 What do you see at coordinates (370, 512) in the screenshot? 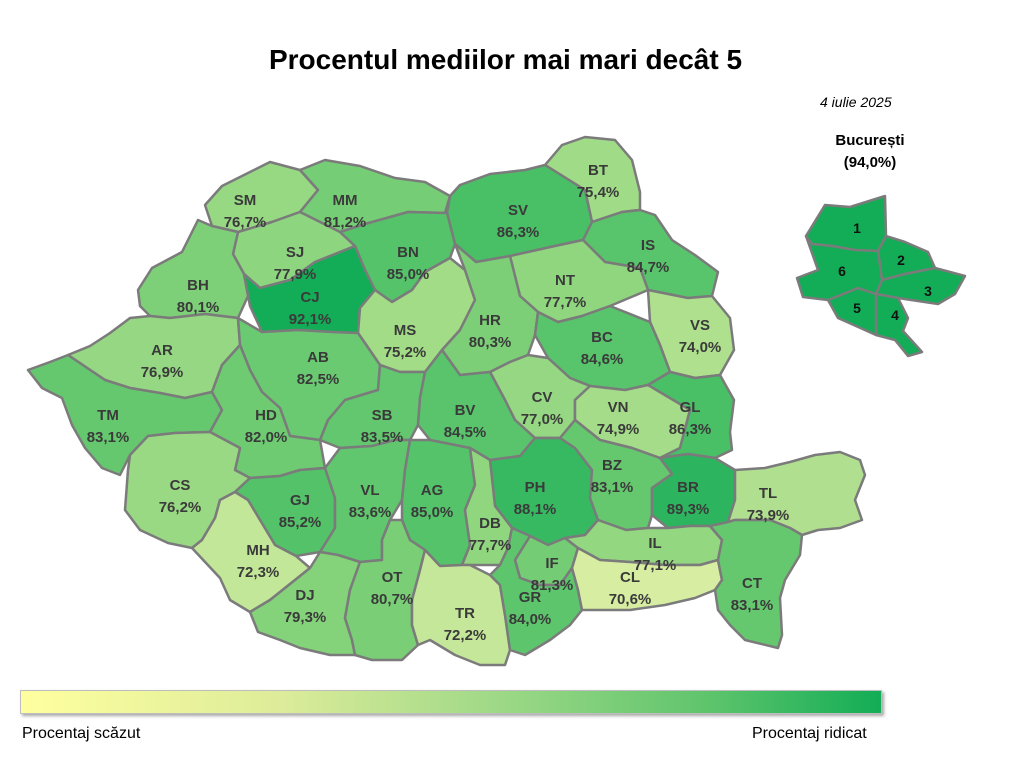
I see `county-vl-value: 83,6%` at bounding box center [370, 512].